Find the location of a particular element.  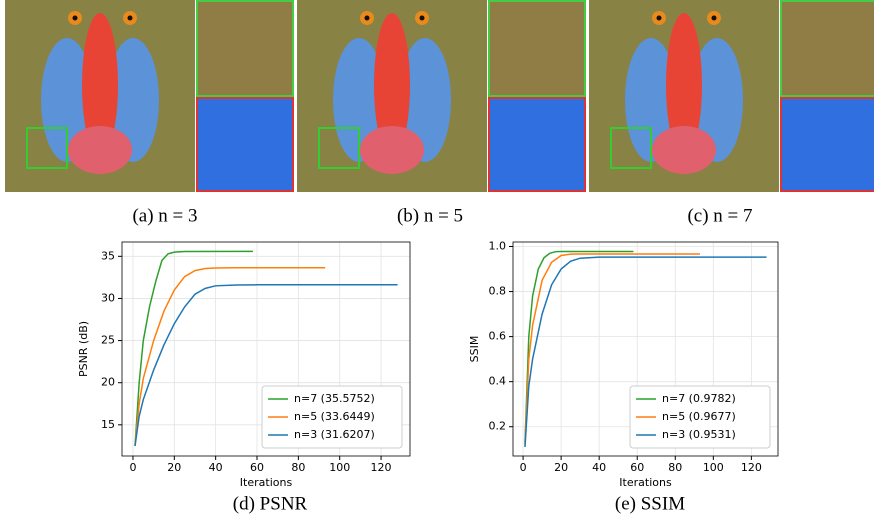

y-axis-label: PSNR (dB) is located at coordinates (83, 349).